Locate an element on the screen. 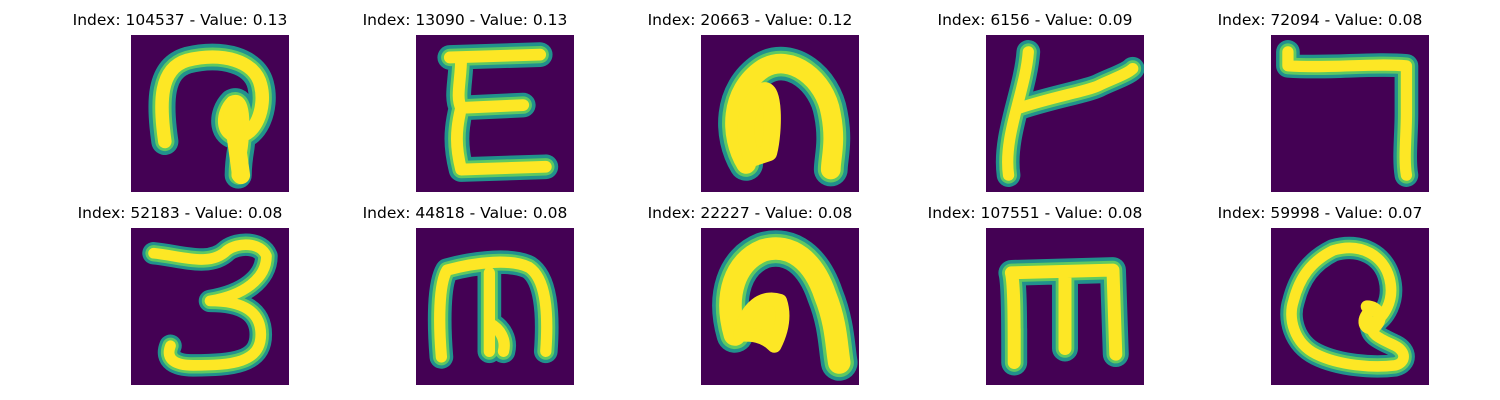 The width and height of the screenshot is (1500, 400). panel-title: Index: 20663 - Value: 0.12 is located at coordinates (750, 20).